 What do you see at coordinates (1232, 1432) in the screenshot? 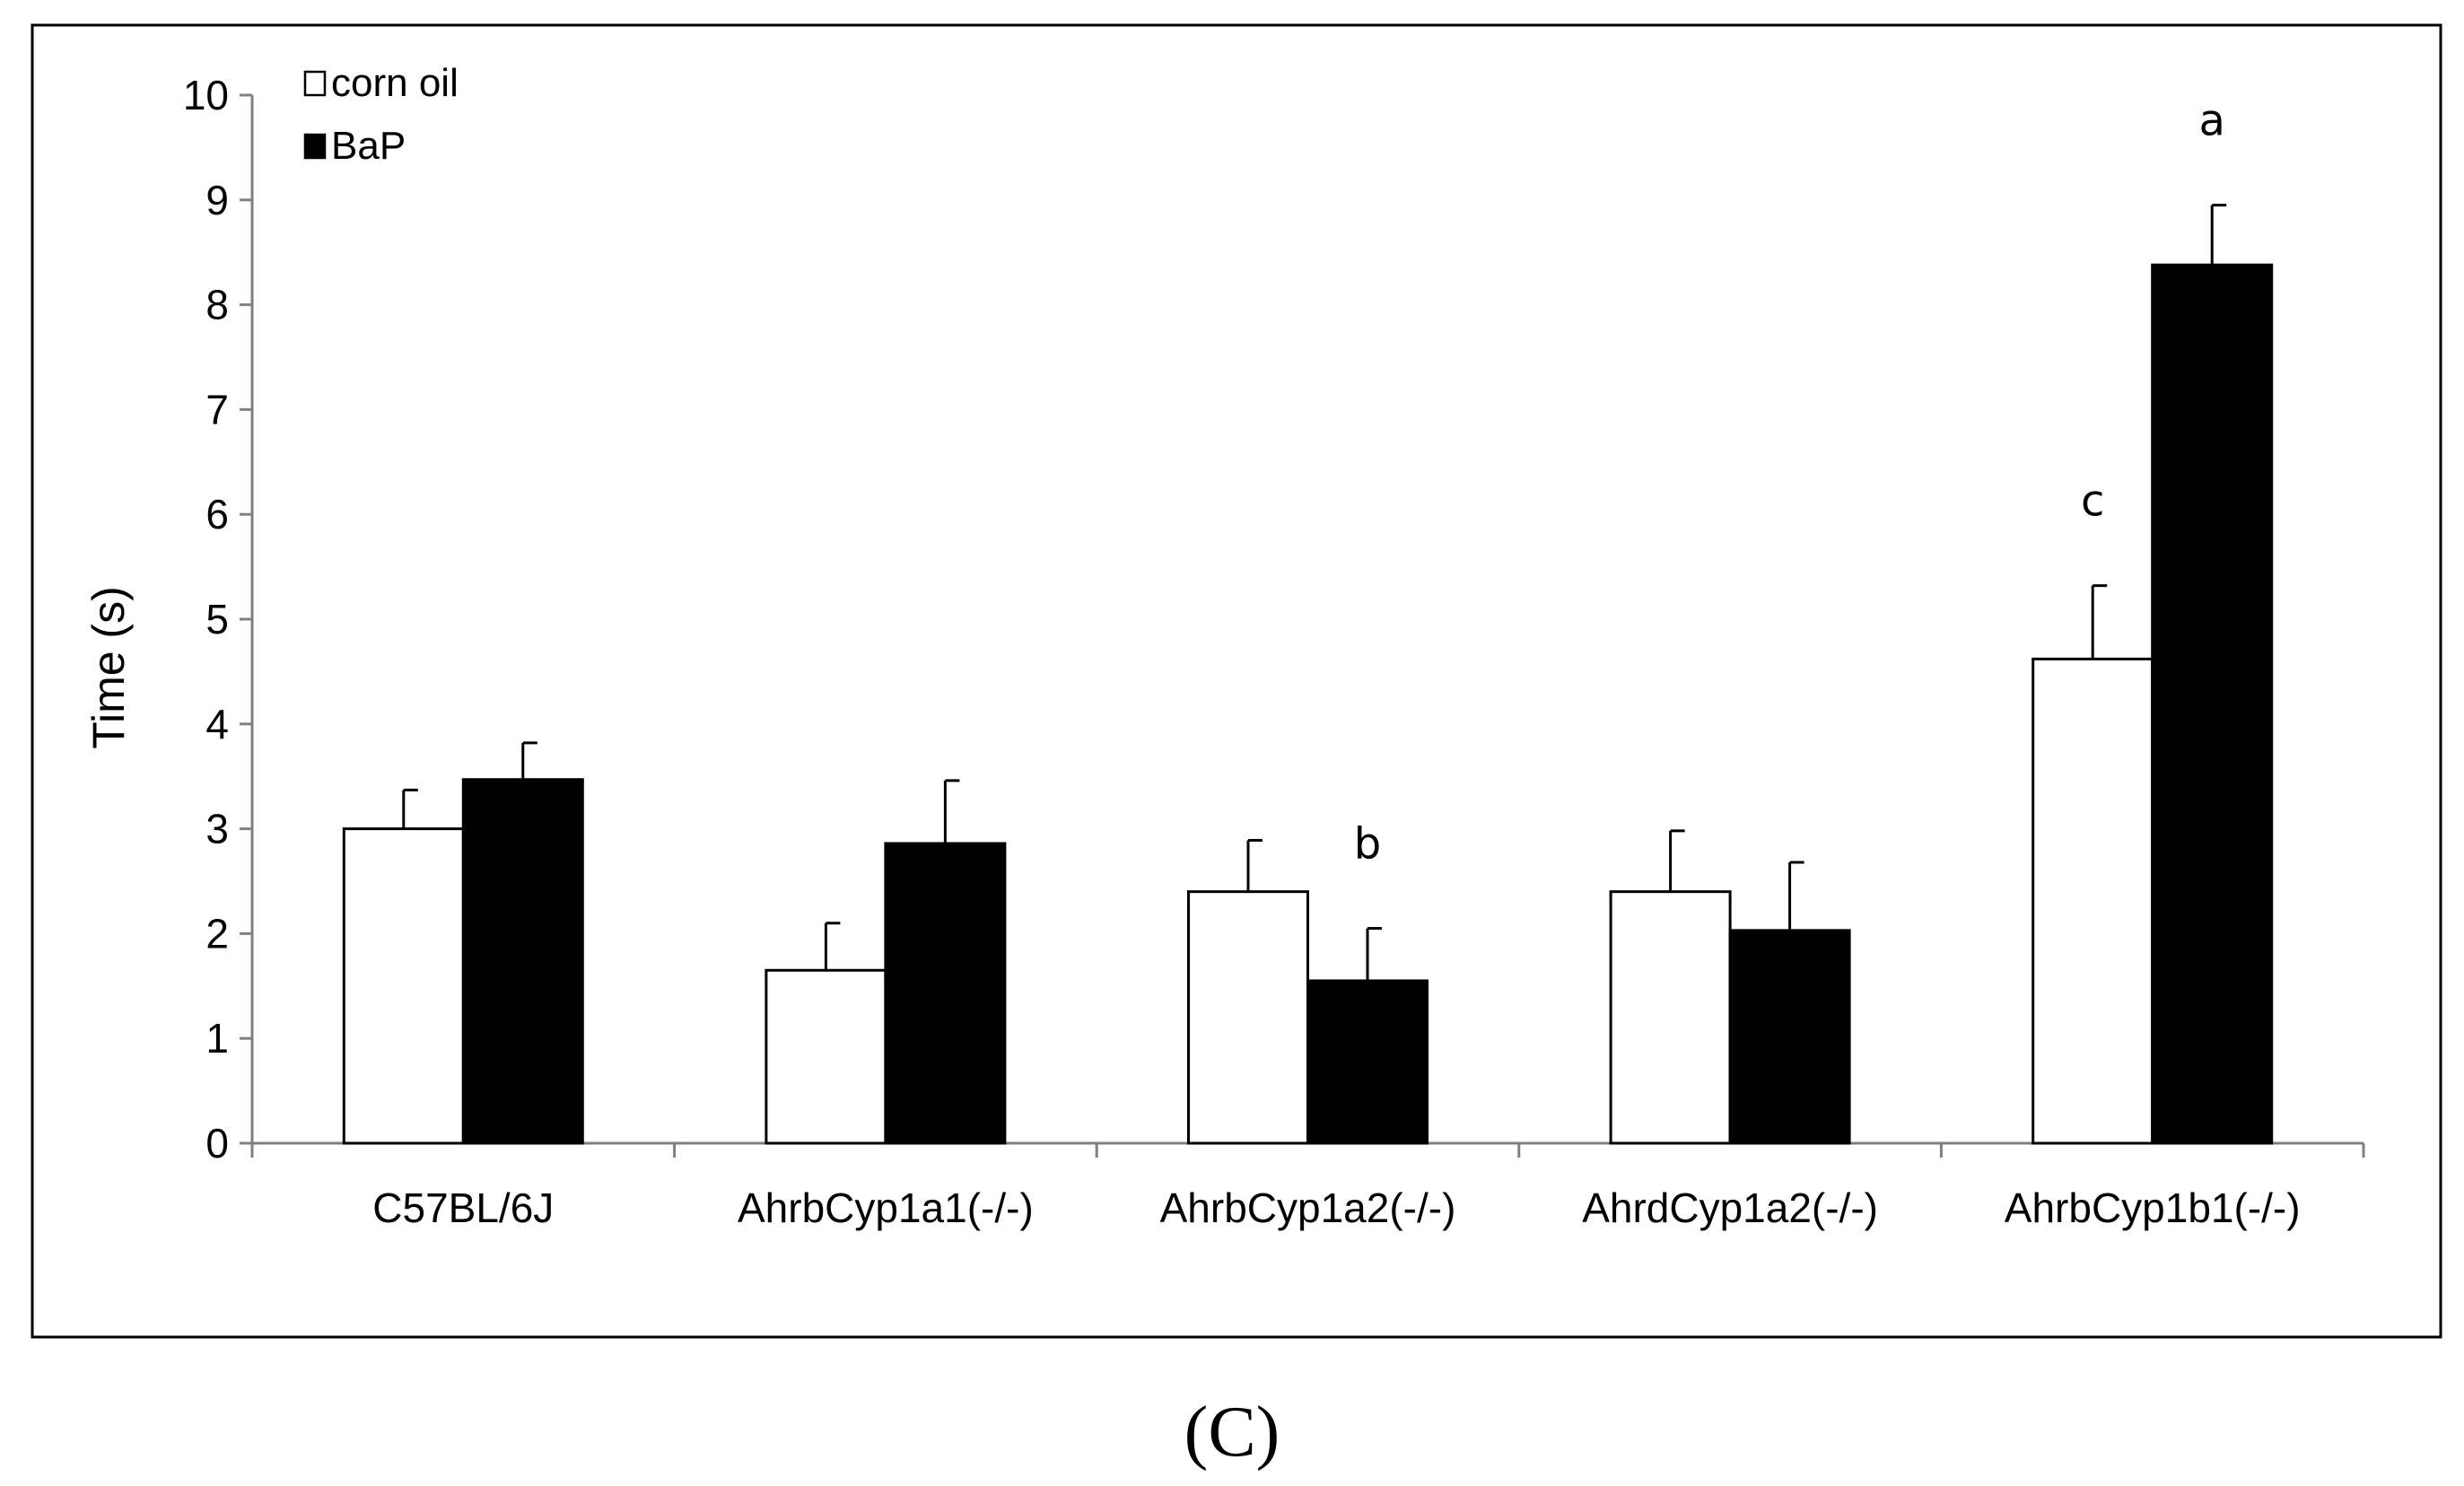
I see `panel-label: (C)` at bounding box center [1232, 1432].